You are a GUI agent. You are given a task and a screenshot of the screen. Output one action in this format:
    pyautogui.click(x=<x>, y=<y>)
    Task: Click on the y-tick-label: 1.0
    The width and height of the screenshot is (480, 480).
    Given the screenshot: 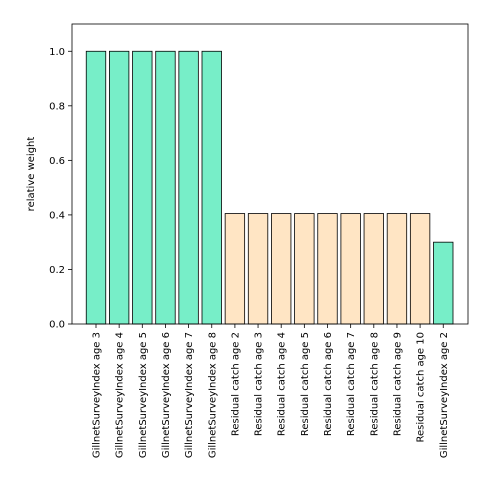 What is the action you would take?
    pyautogui.click(x=57, y=52)
    